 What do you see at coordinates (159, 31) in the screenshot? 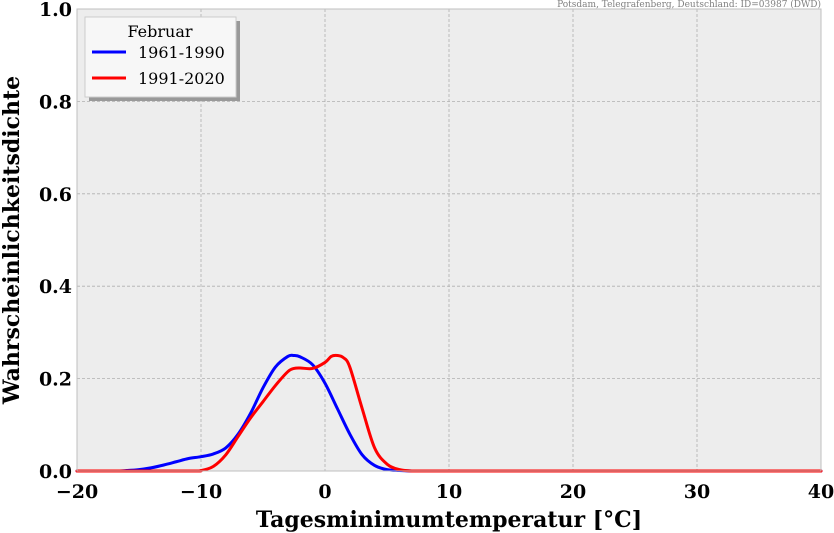
I see `legend-title: Februar` at bounding box center [159, 31].